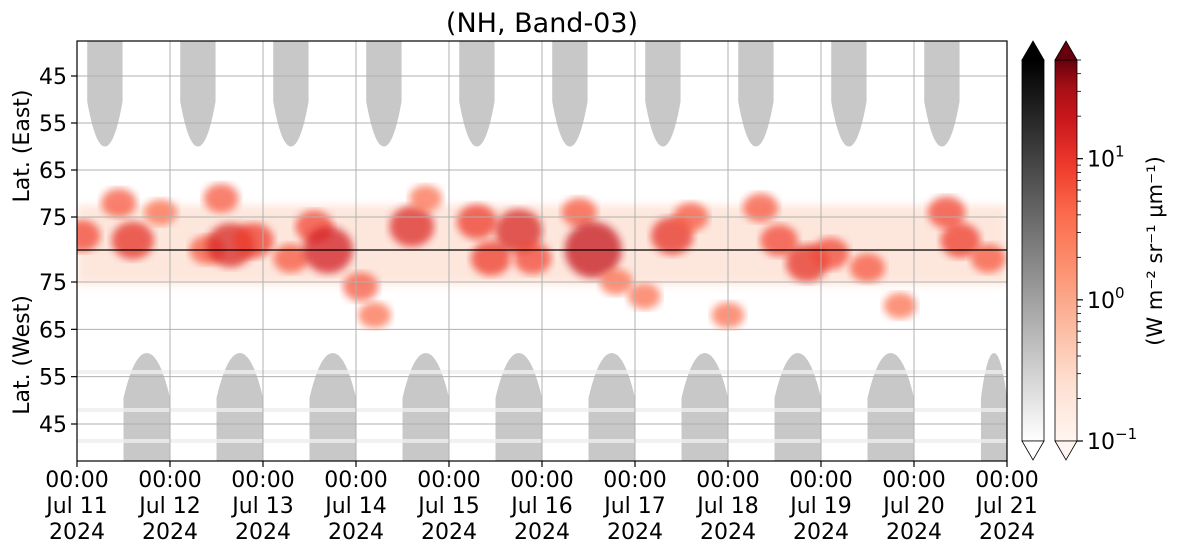 The height and width of the screenshot is (556, 1181). I want to click on chart-title: (NH, Band-03), so click(542, 23).